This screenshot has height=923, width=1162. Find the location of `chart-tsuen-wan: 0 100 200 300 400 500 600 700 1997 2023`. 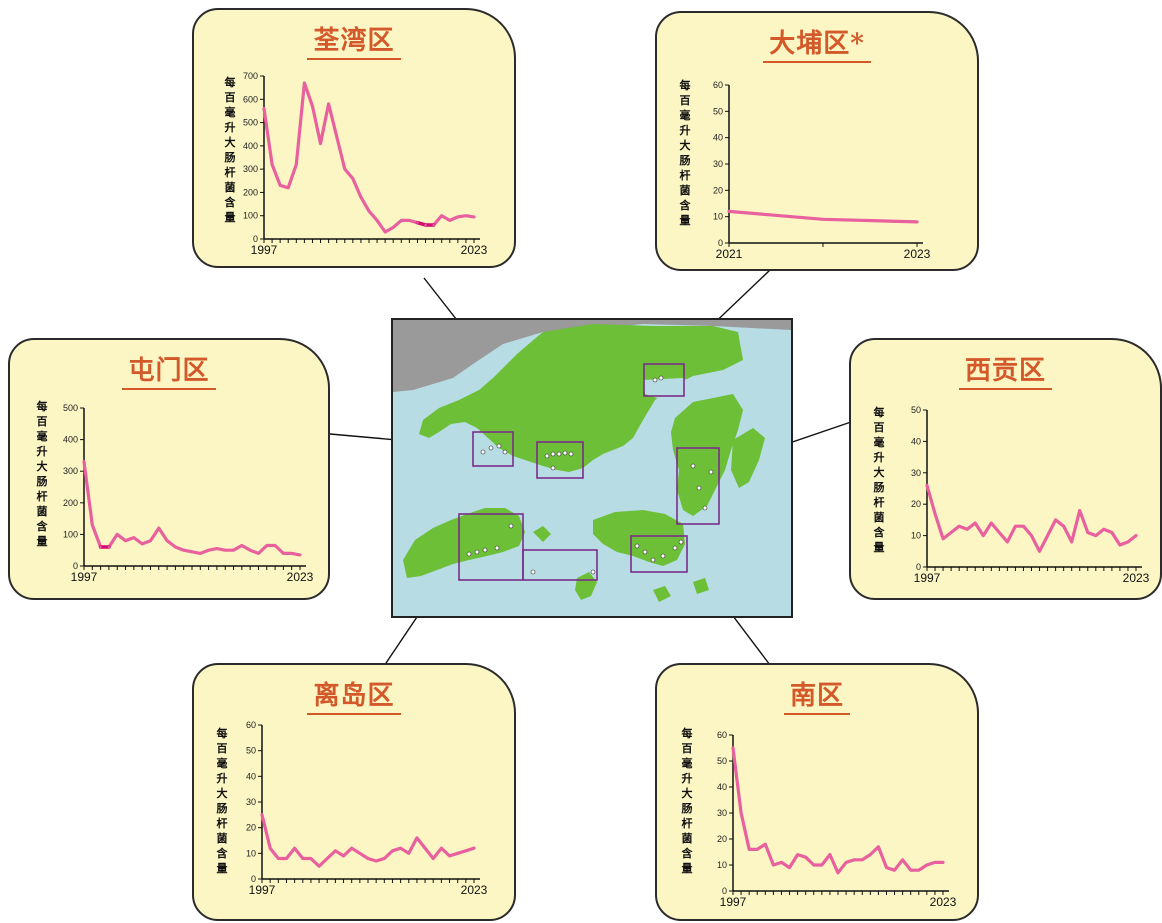

chart-tsuen-wan: 0 100 200 300 400 500 600 700 1997 2023 is located at coordinates (365, 164).